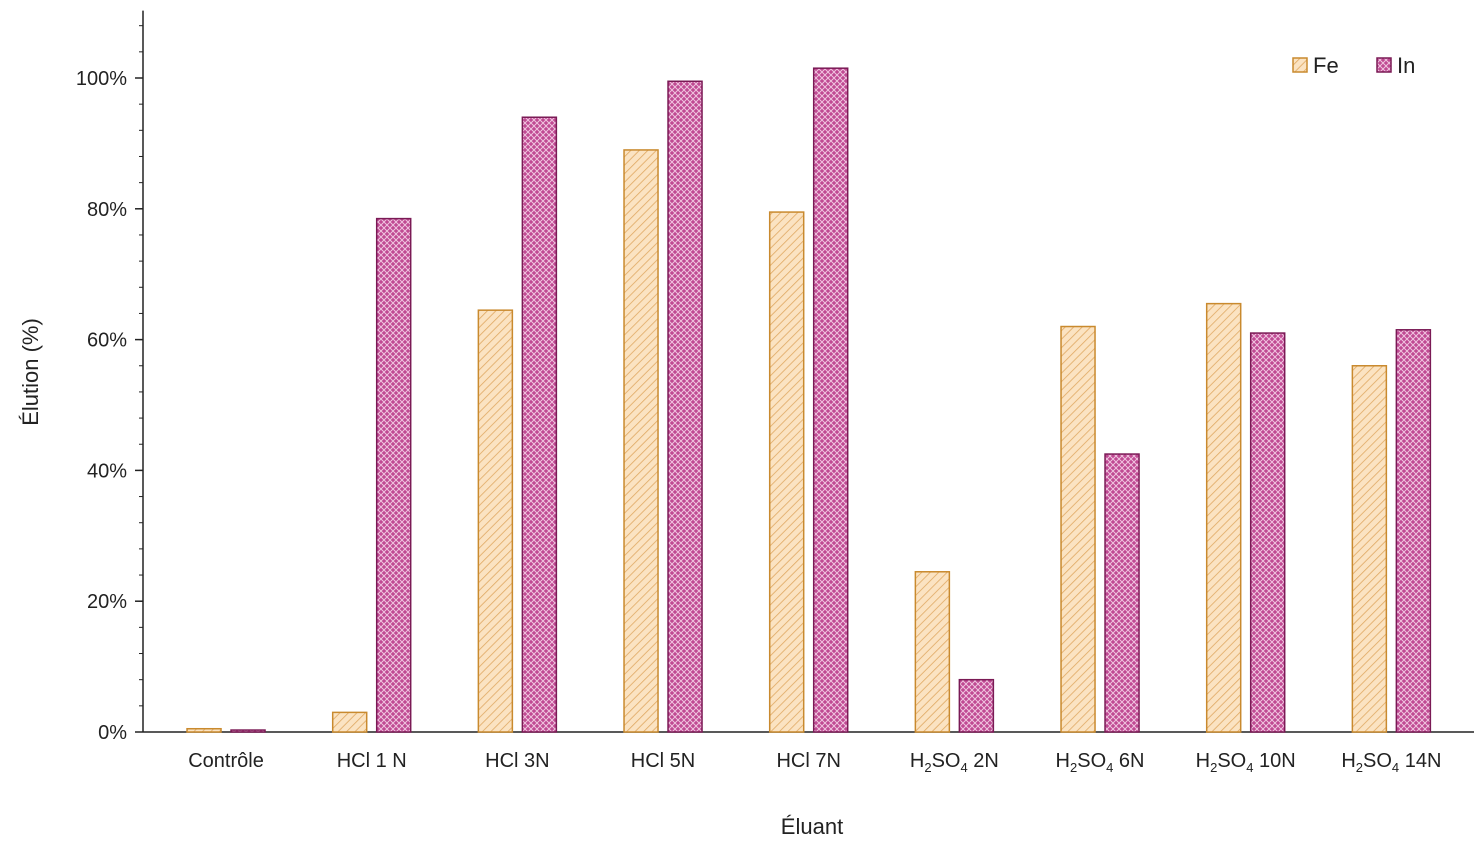 The width and height of the screenshot is (1476, 842). What do you see at coordinates (1384, 65) in the screenshot?
I see `legend-swatch-in` at bounding box center [1384, 65].